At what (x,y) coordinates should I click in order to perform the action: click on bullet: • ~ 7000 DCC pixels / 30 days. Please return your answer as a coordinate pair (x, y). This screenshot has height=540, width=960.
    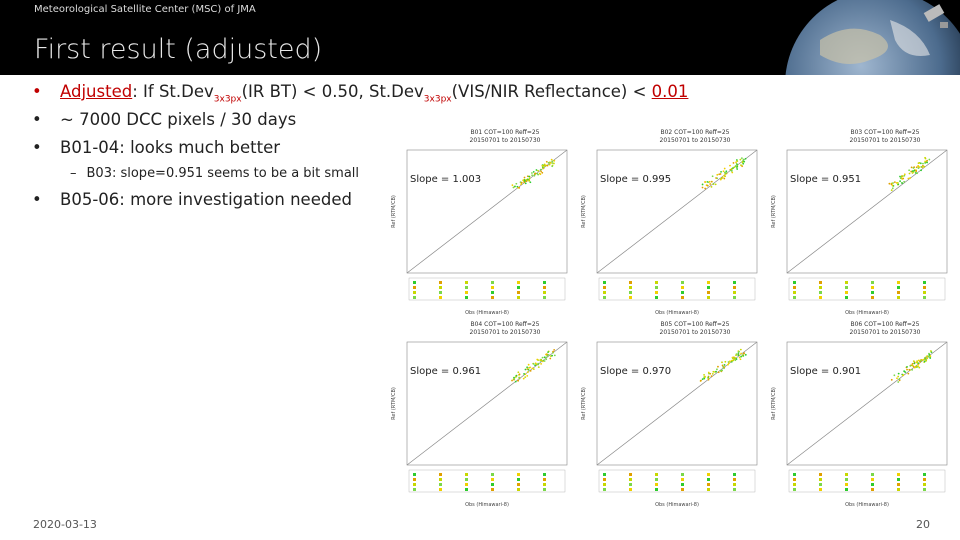
    Looking at the image, I should click on (164, 119).